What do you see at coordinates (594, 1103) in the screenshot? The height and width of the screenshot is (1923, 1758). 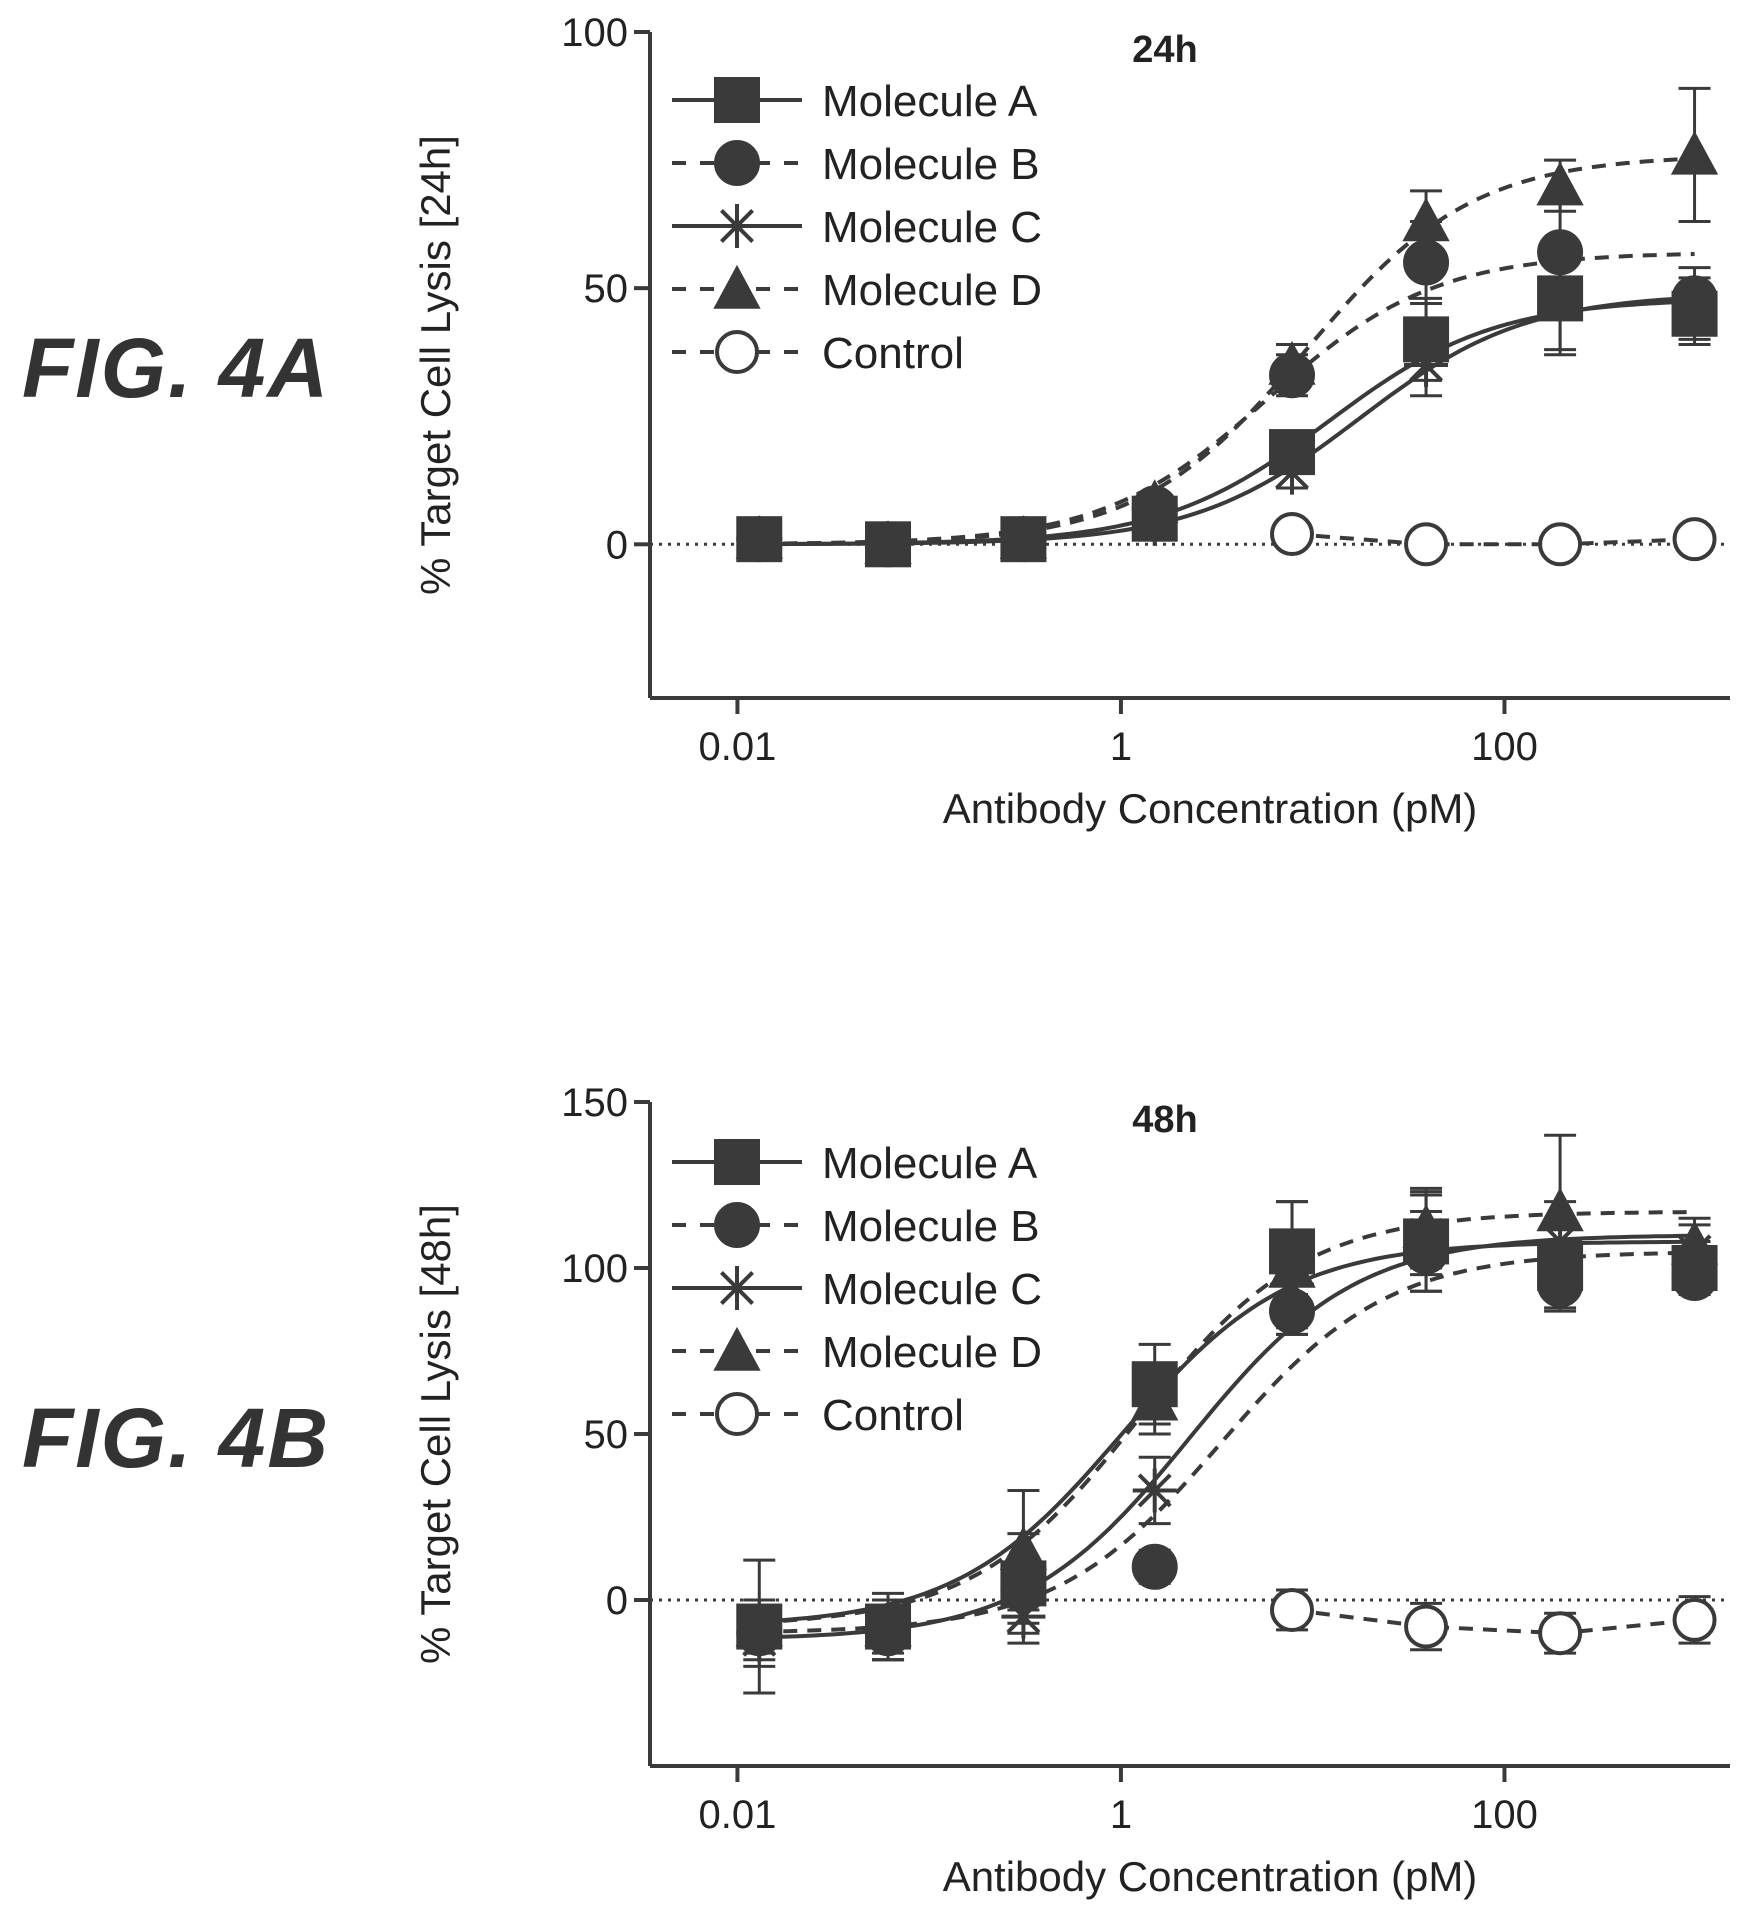 I see `y-tick-label: 150` at bounding box center [594, 1103].